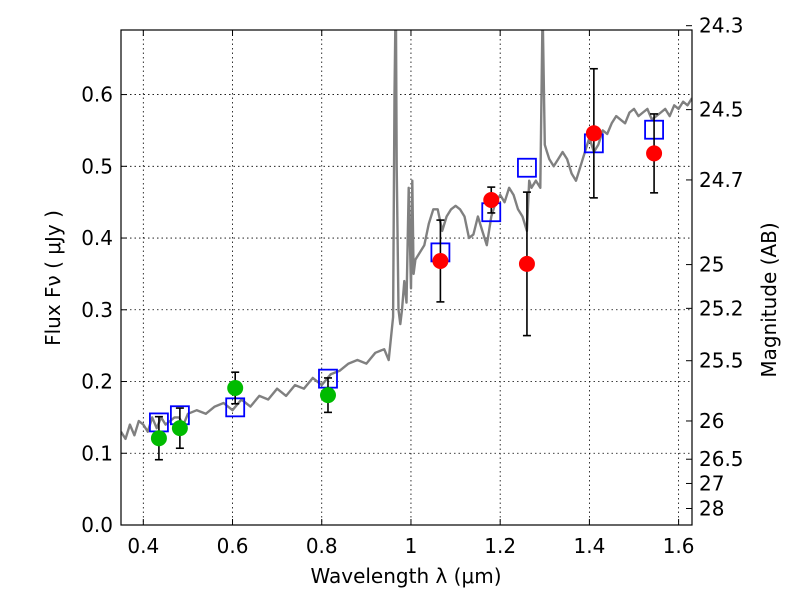 Image resolution: width=800 pixels, height=600 pixels. I want to click on model-photometry-square, so click(527, 167).